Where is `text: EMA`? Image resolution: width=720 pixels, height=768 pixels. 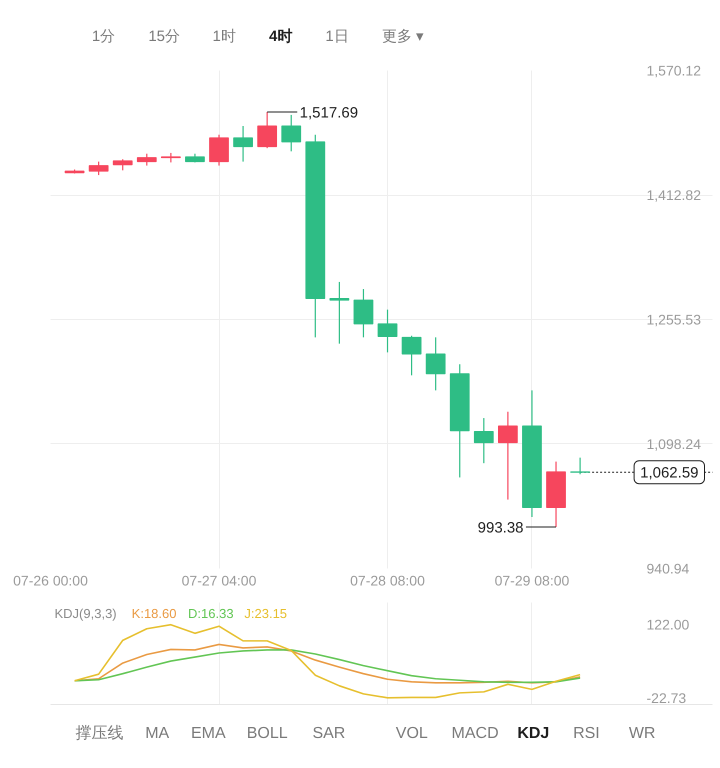 text: EMA is located at coordinates (208, 733).